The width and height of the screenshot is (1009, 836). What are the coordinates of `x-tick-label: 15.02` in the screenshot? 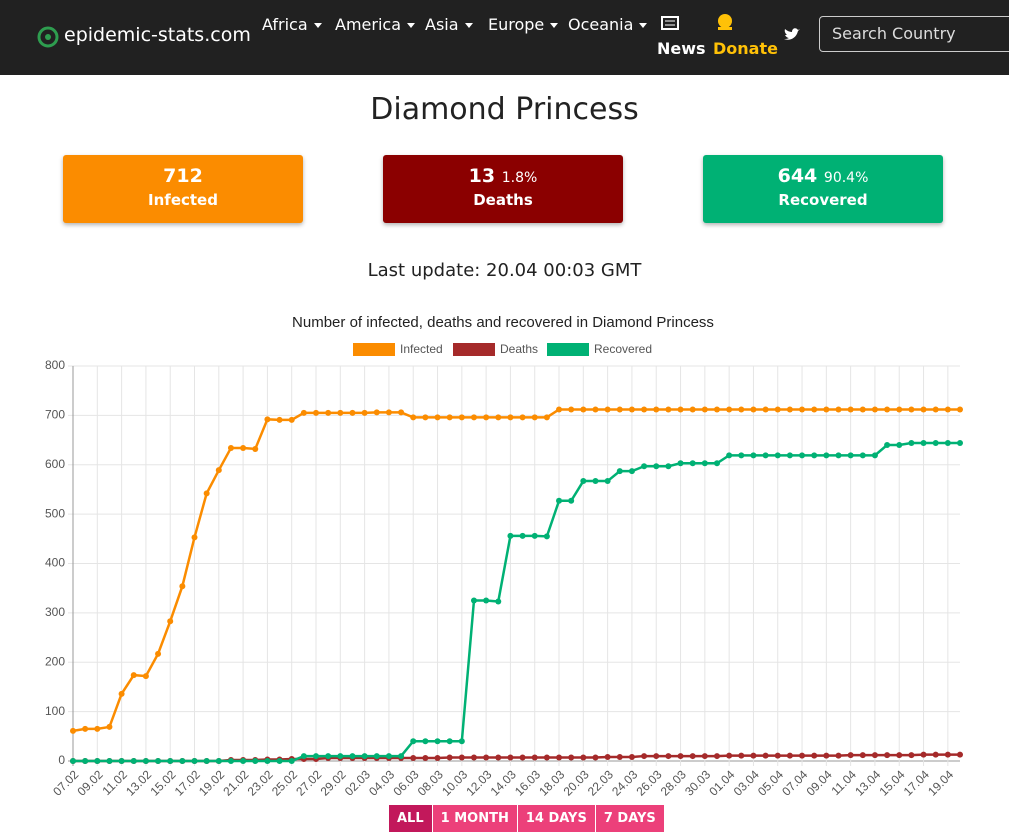 It's located at (162, 782).